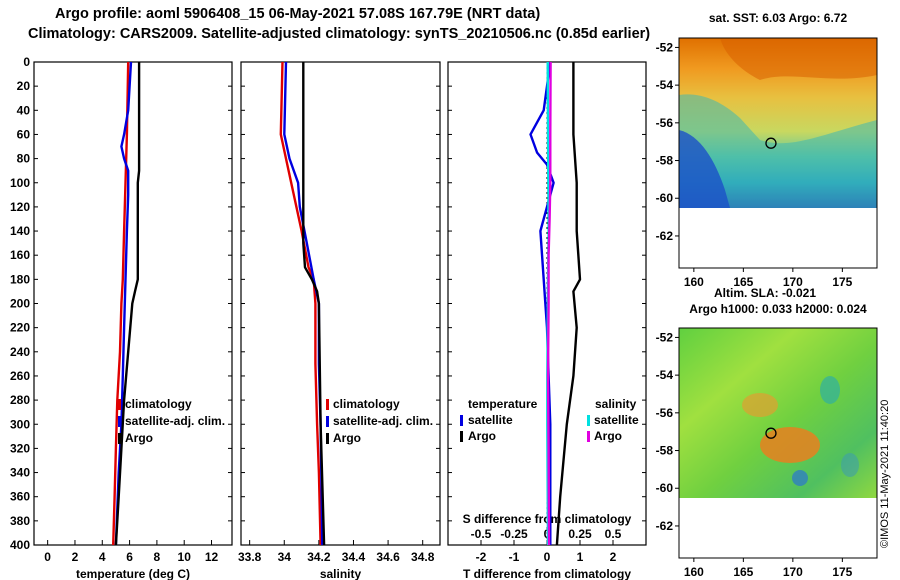 The width and height of the screenshot is (900, 580). What do you see at coordinates (616, 404) in the screenshot?
I see `legend-title-salinity: salinity` at bounding box center [616, 404].